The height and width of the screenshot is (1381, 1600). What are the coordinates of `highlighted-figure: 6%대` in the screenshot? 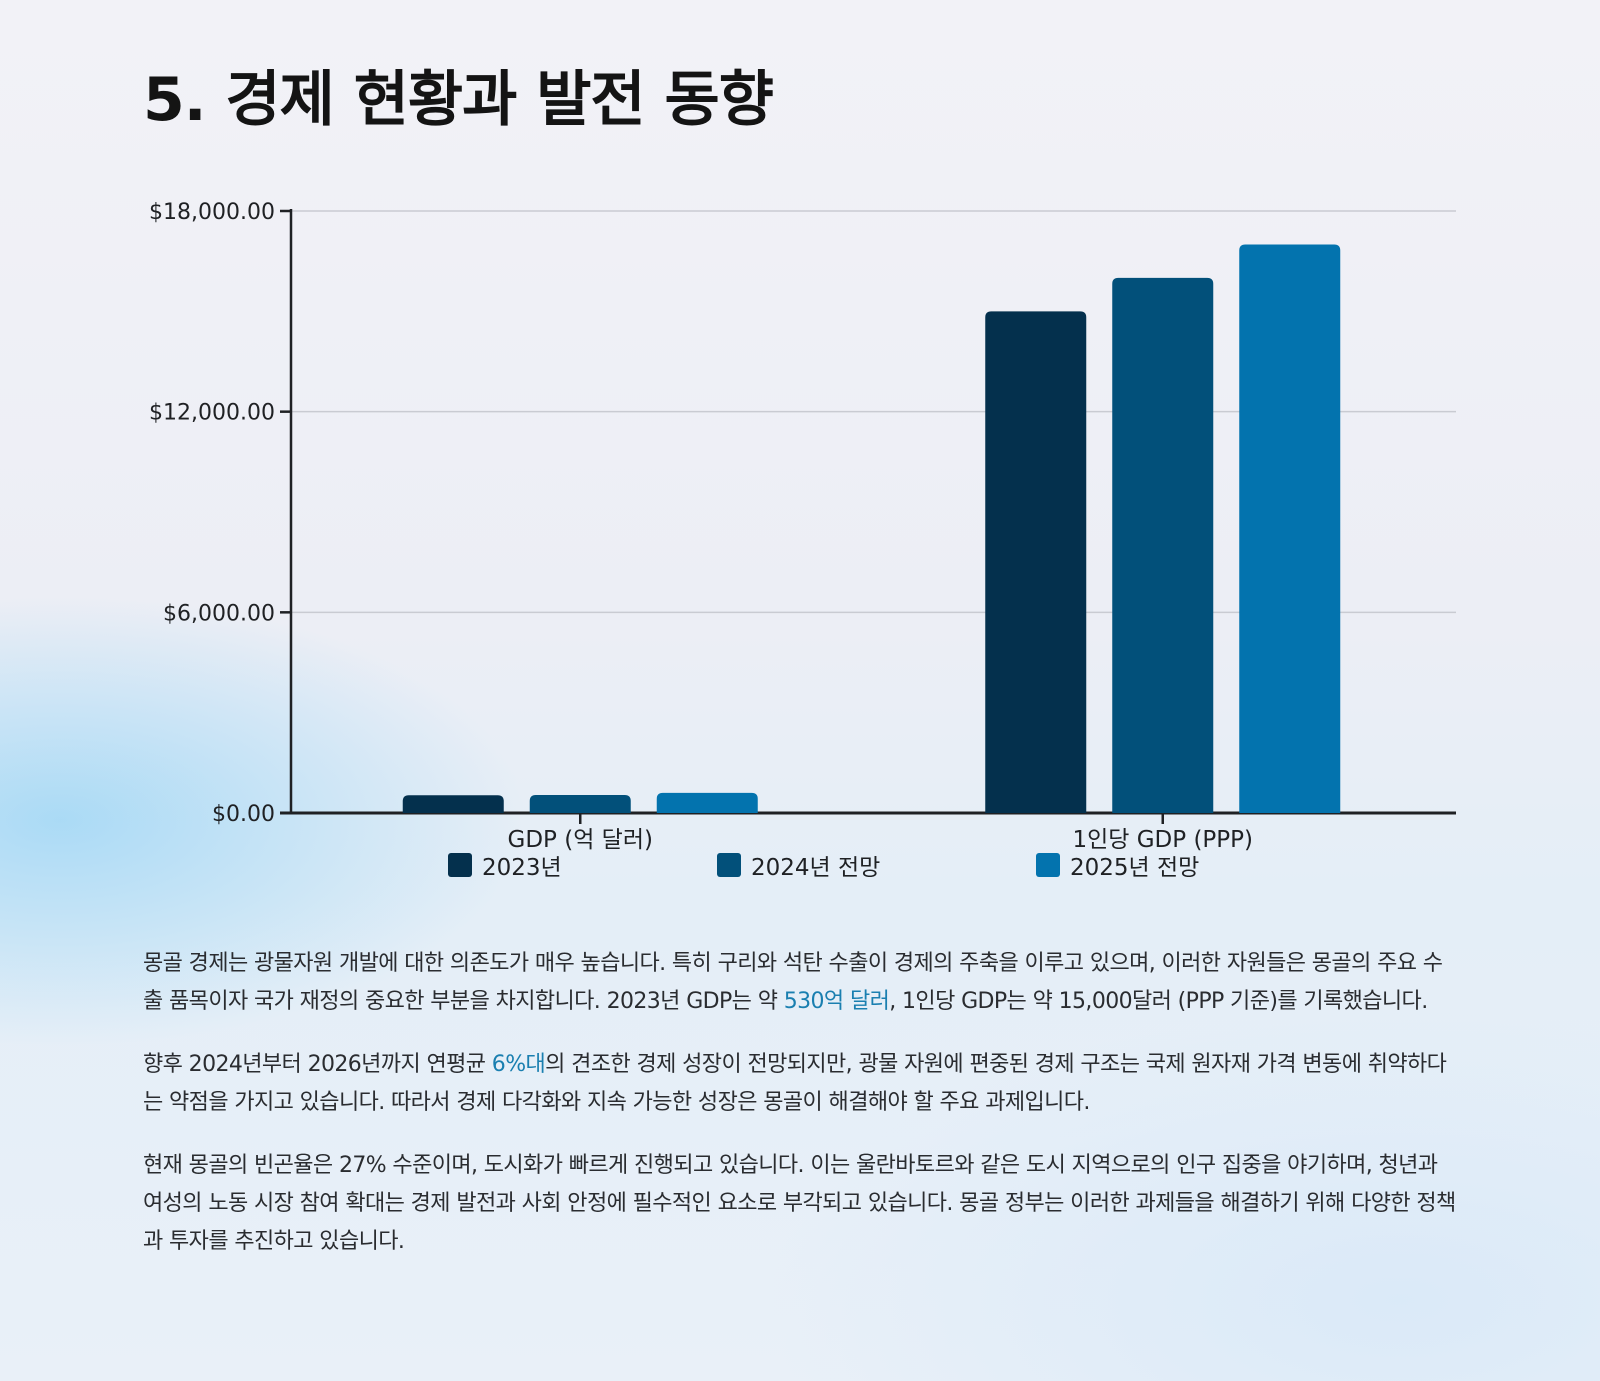 It's located at (518, 1064).